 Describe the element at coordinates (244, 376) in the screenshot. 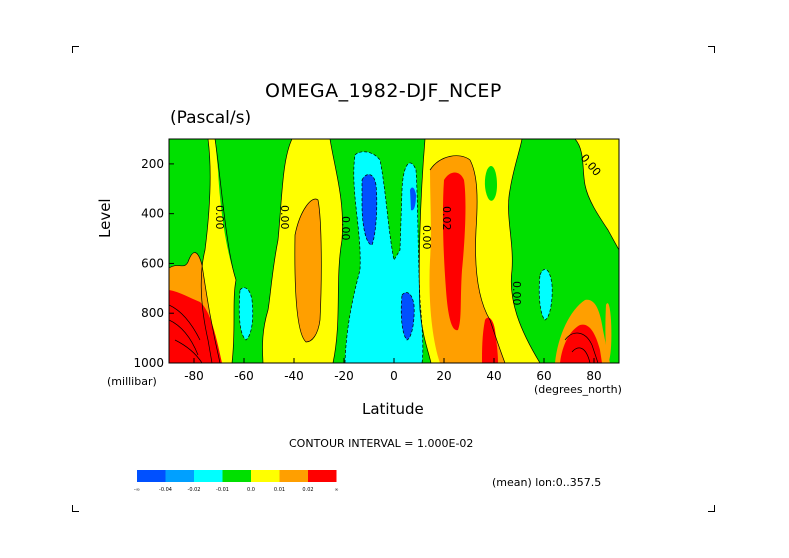

I see `x-tick-label: -60` at that location.